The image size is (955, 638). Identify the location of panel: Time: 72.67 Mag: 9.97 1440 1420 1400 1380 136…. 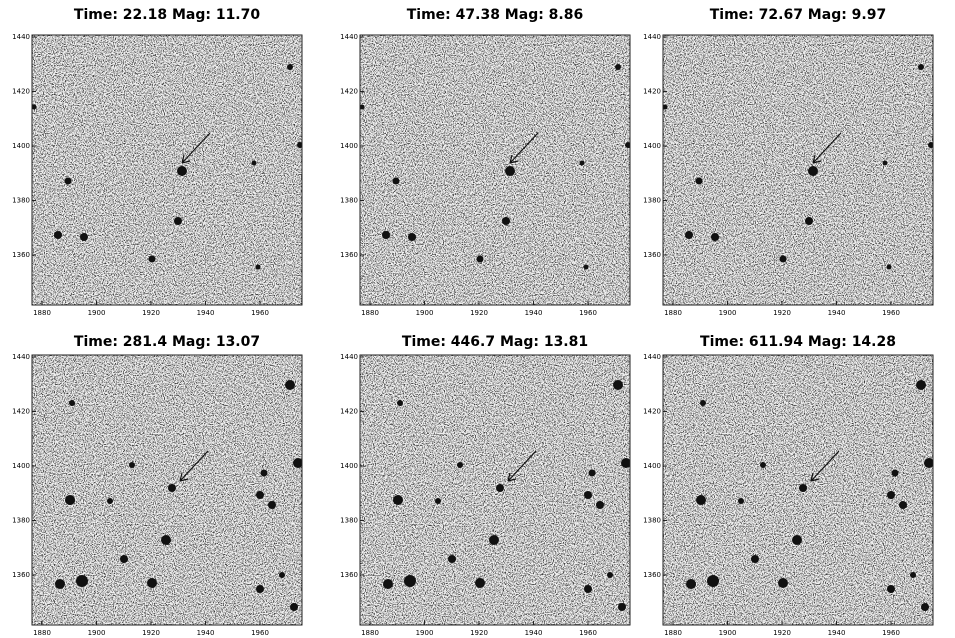
(788, 162).